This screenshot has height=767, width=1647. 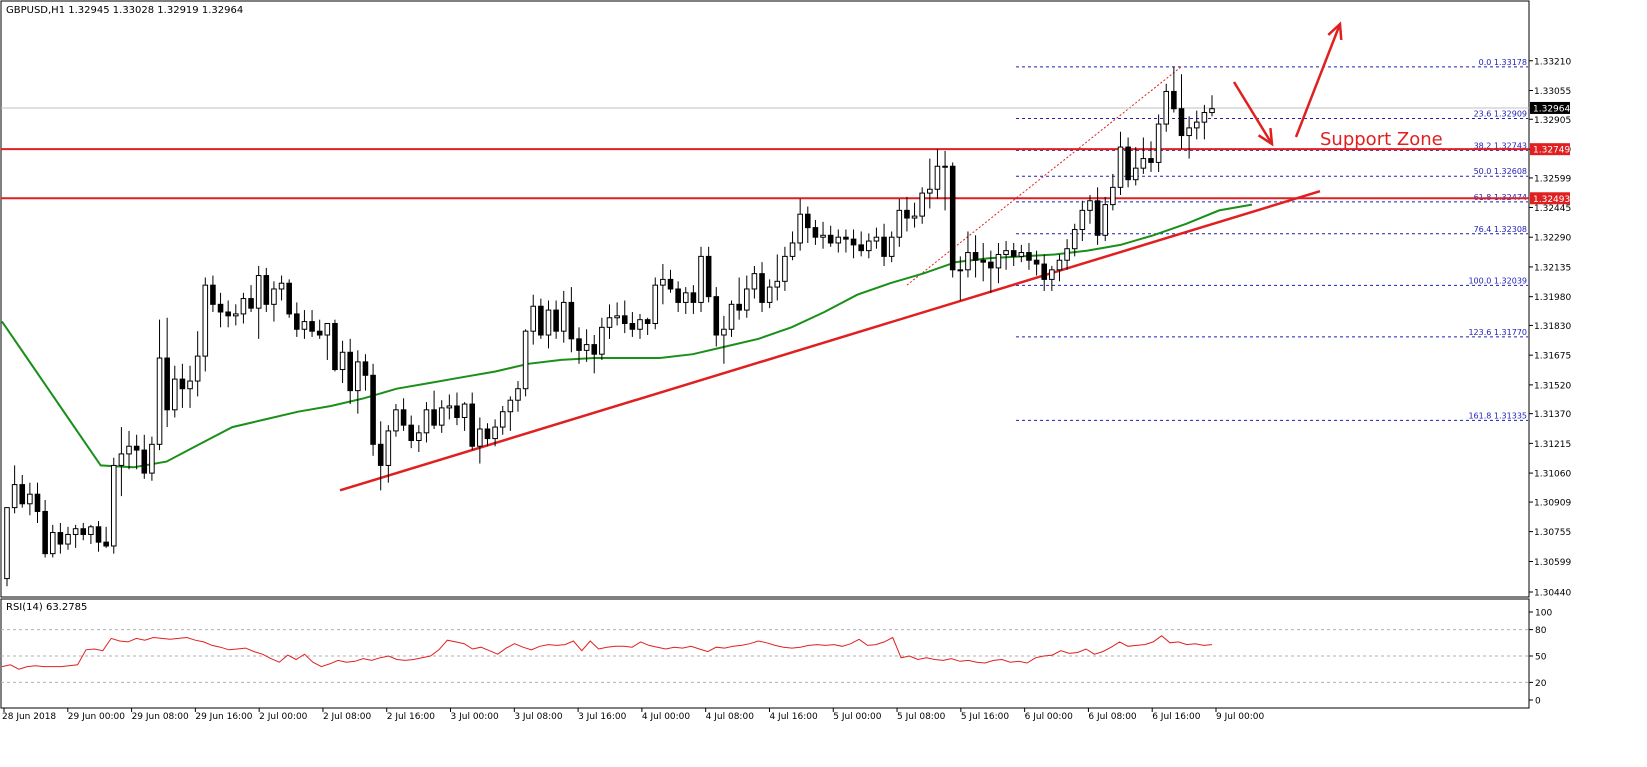 What do you see at coordinates (1381, 139) in the screenshot?
I see `support-zone-label: Support Zone` at bounding box center [1381, 139].